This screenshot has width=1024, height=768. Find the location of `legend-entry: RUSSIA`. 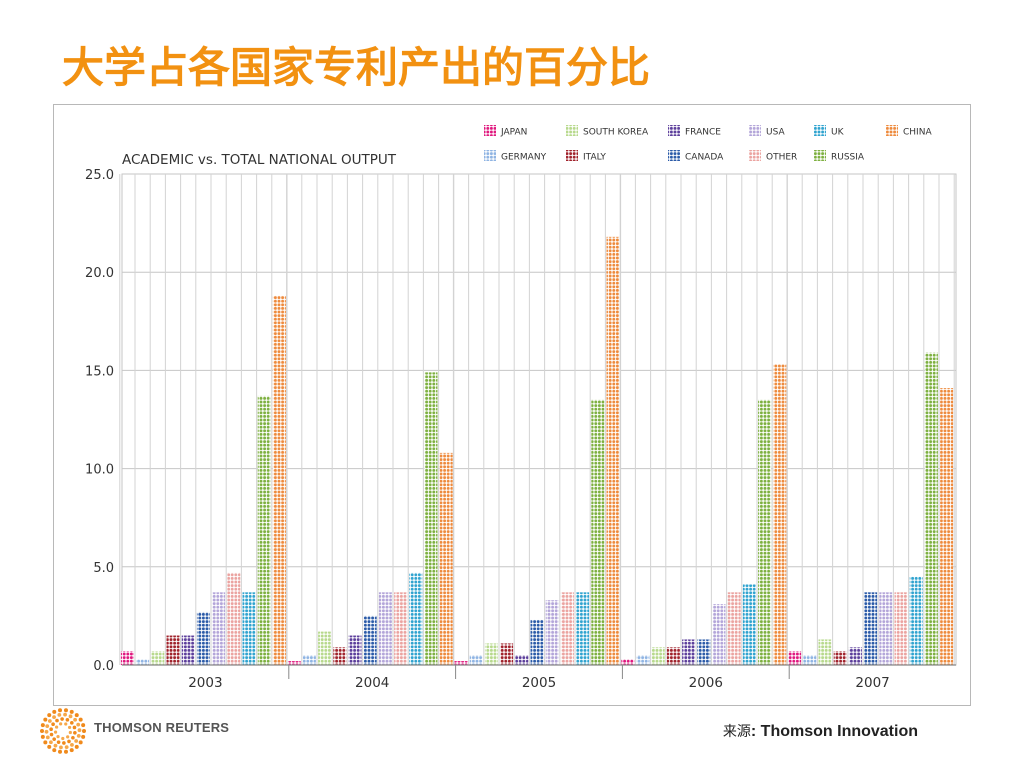

legend-entry: RUSSIA is located at coordinates (839, 156).